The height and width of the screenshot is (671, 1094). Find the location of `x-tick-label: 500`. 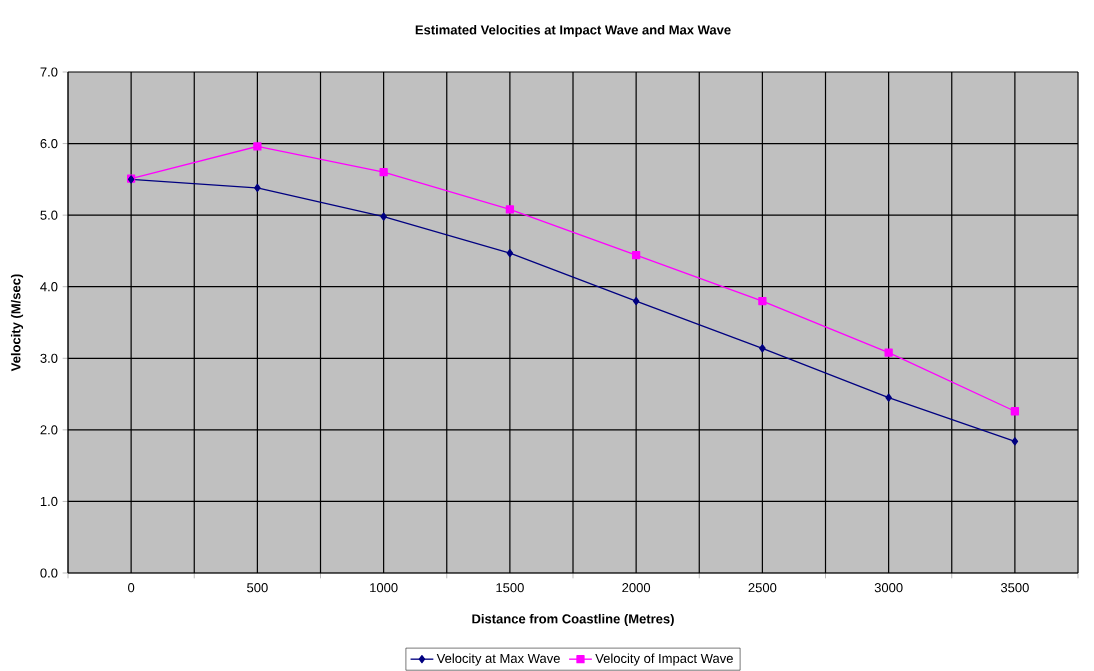

x-tick-label: 500 is located at coordinates (257, 588).